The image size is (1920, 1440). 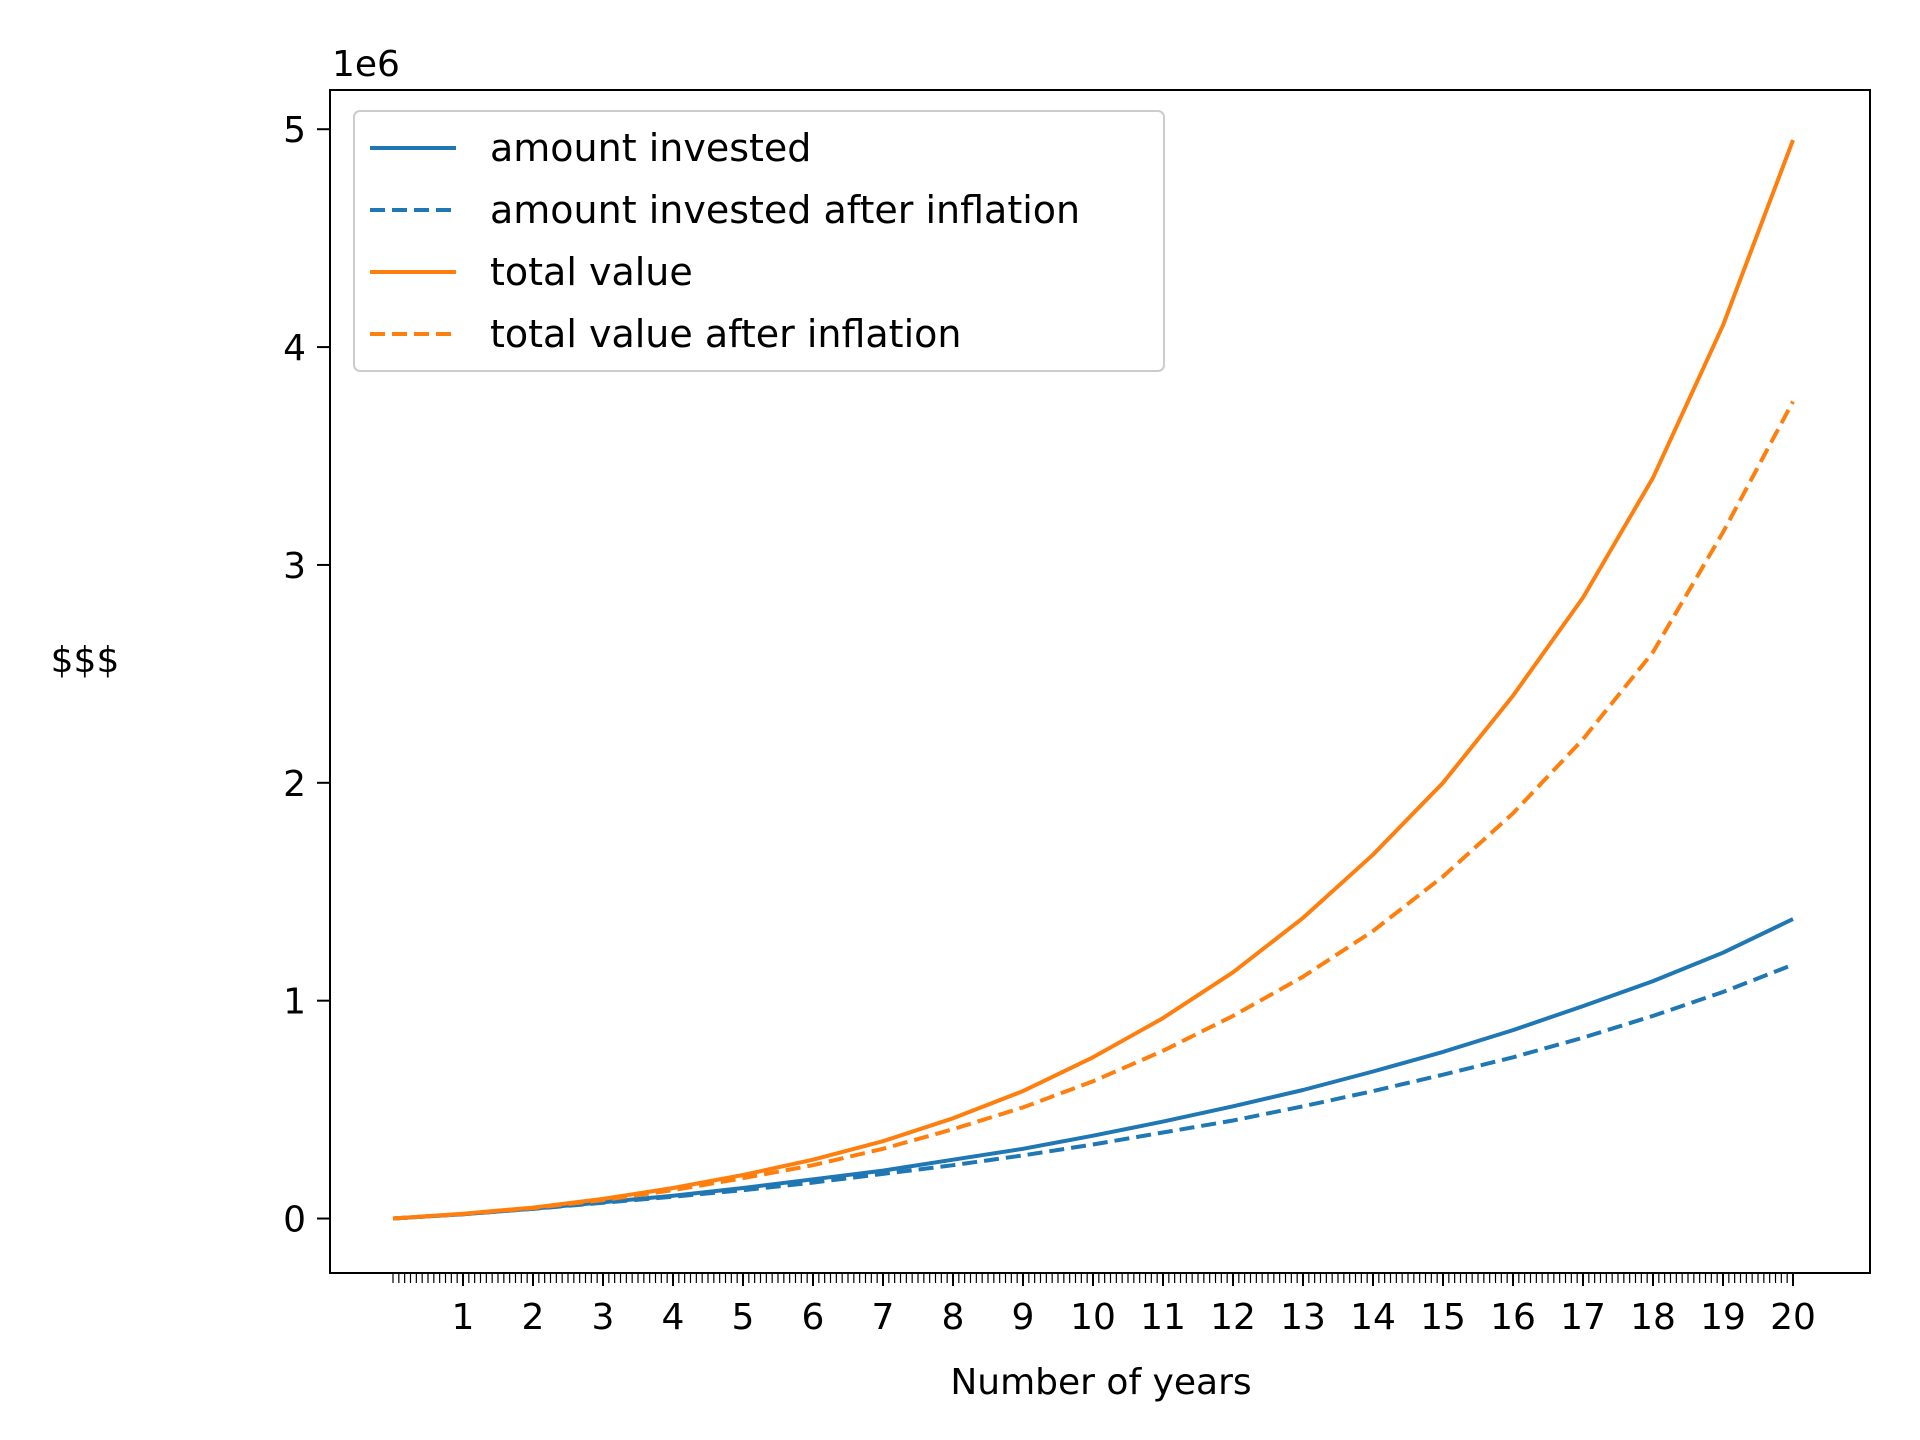 What do you see at coordinates (1513, 1317) in the screenshot?
I see `x-tick-label: 16` at bounding box center [1513, 1317].